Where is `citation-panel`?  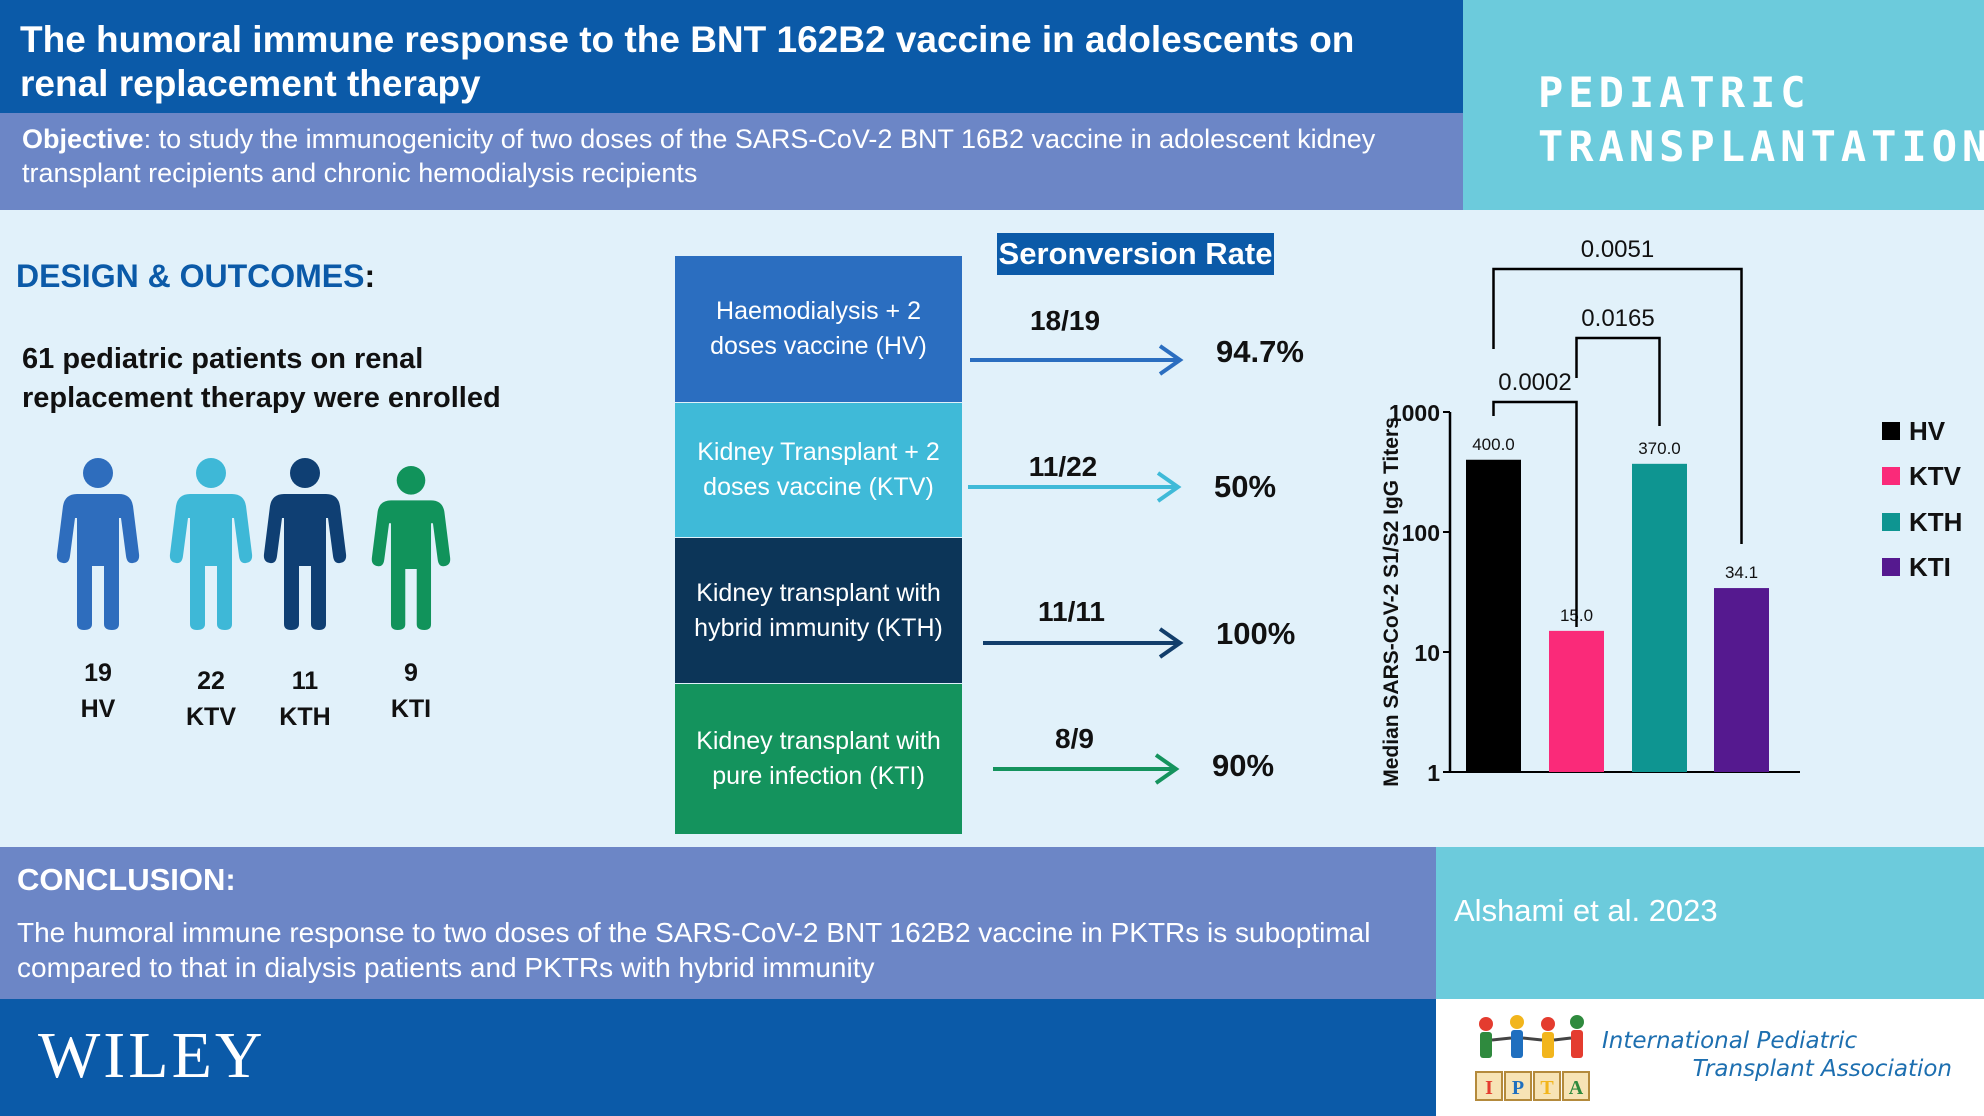
citation-panel is located at coordinates (1710, 923).